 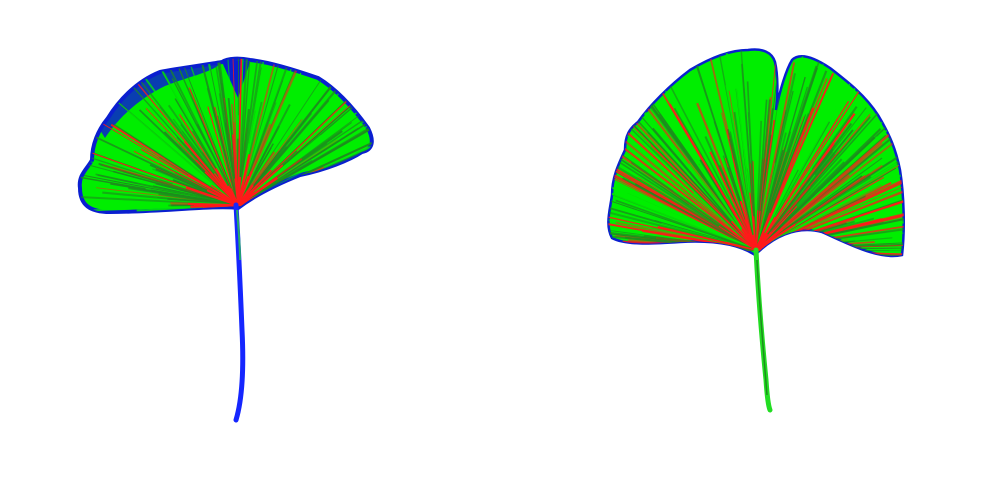 What do you see at coordinates (239, 312) in the screenshot?
I see `leaf-left-petiole` at bounding box center [239, 312].